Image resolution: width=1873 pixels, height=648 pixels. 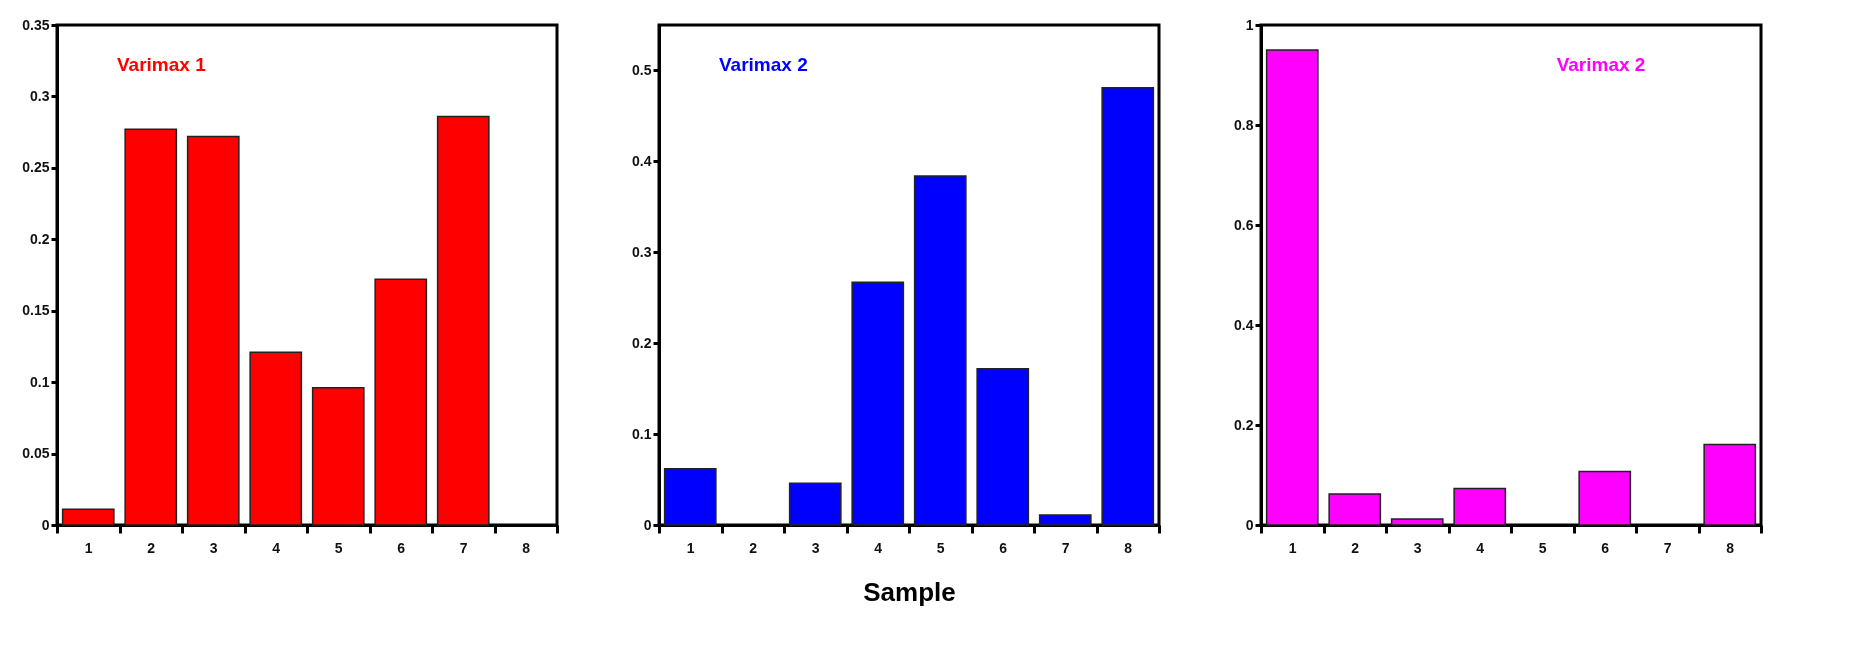 I want to click on x-axis-title: Sample, so click(x=909, y=591).